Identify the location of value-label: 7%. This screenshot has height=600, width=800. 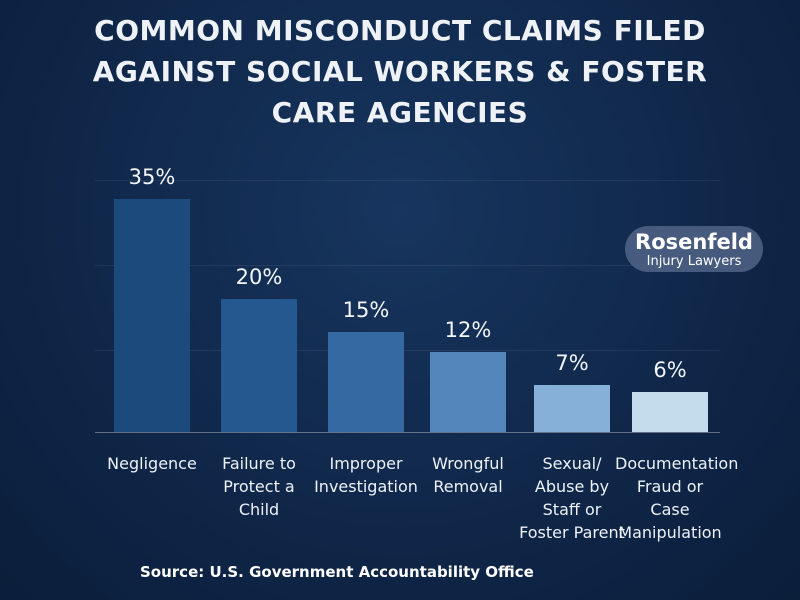
(572, 363).